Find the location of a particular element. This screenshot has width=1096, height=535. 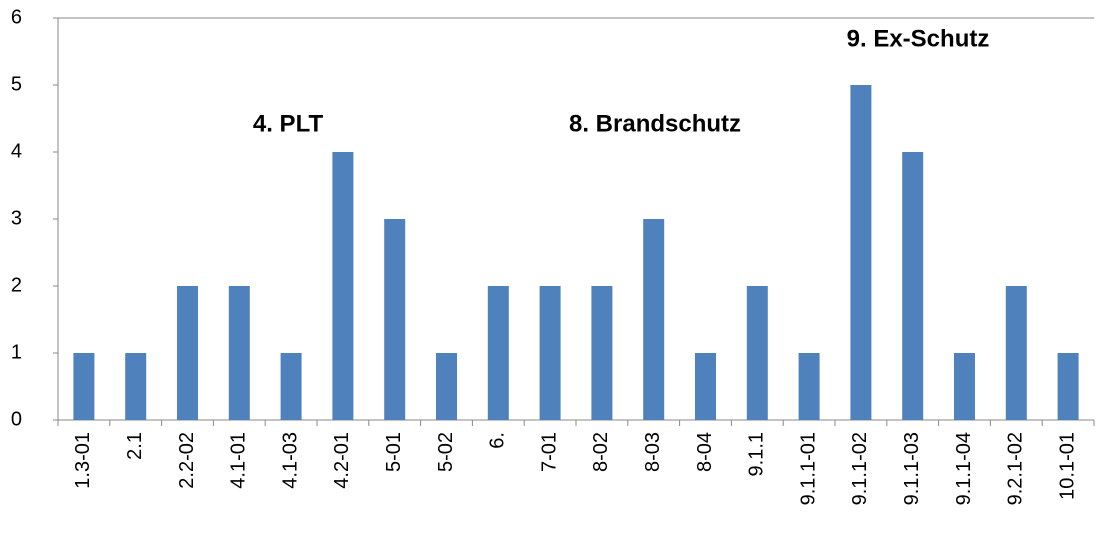

y-tick-label: 5 is located at coordinates (16, 84).